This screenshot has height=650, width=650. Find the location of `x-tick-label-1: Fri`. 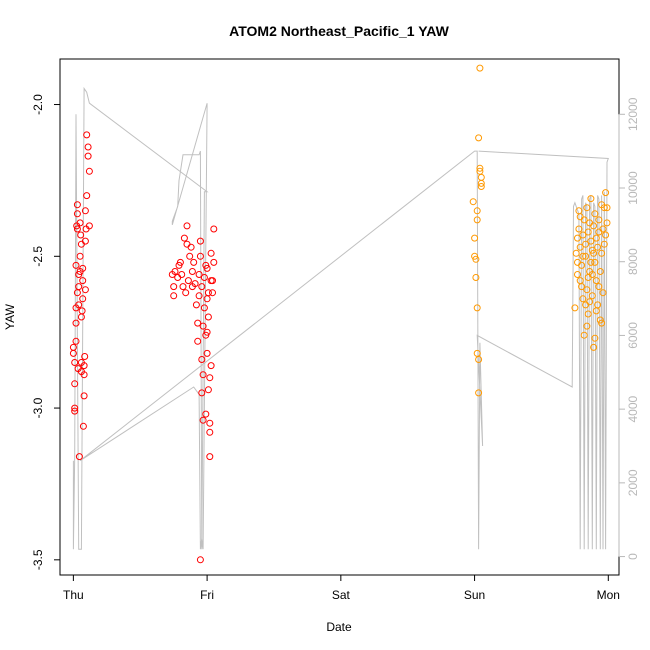

x-tick-label-1: Fri is located at coordinates (207, 595).